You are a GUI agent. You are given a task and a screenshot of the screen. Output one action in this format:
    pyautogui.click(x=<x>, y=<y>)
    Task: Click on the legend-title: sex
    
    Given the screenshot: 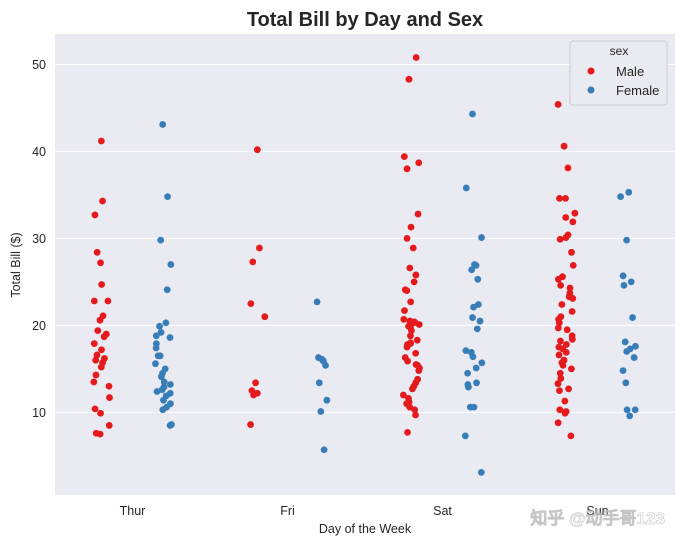 What is the action you would take?
    pyautogui.click(x=619, y=51)
    